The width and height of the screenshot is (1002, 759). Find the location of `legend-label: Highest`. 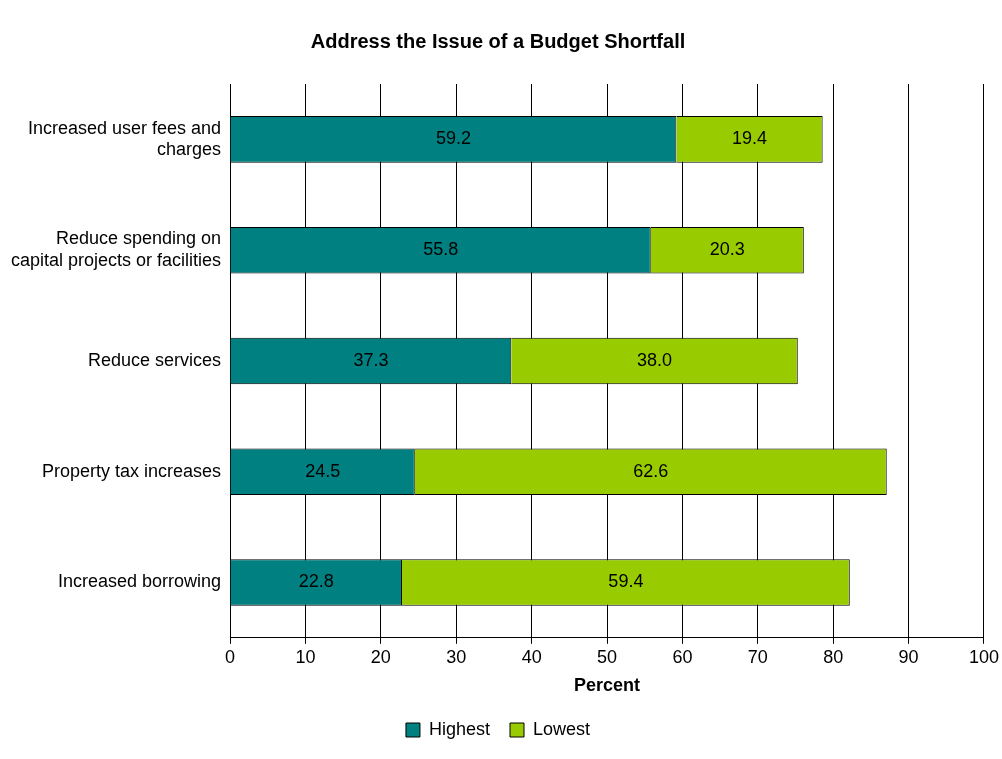

legend-label: Highest is located at coordinates (459, 728).